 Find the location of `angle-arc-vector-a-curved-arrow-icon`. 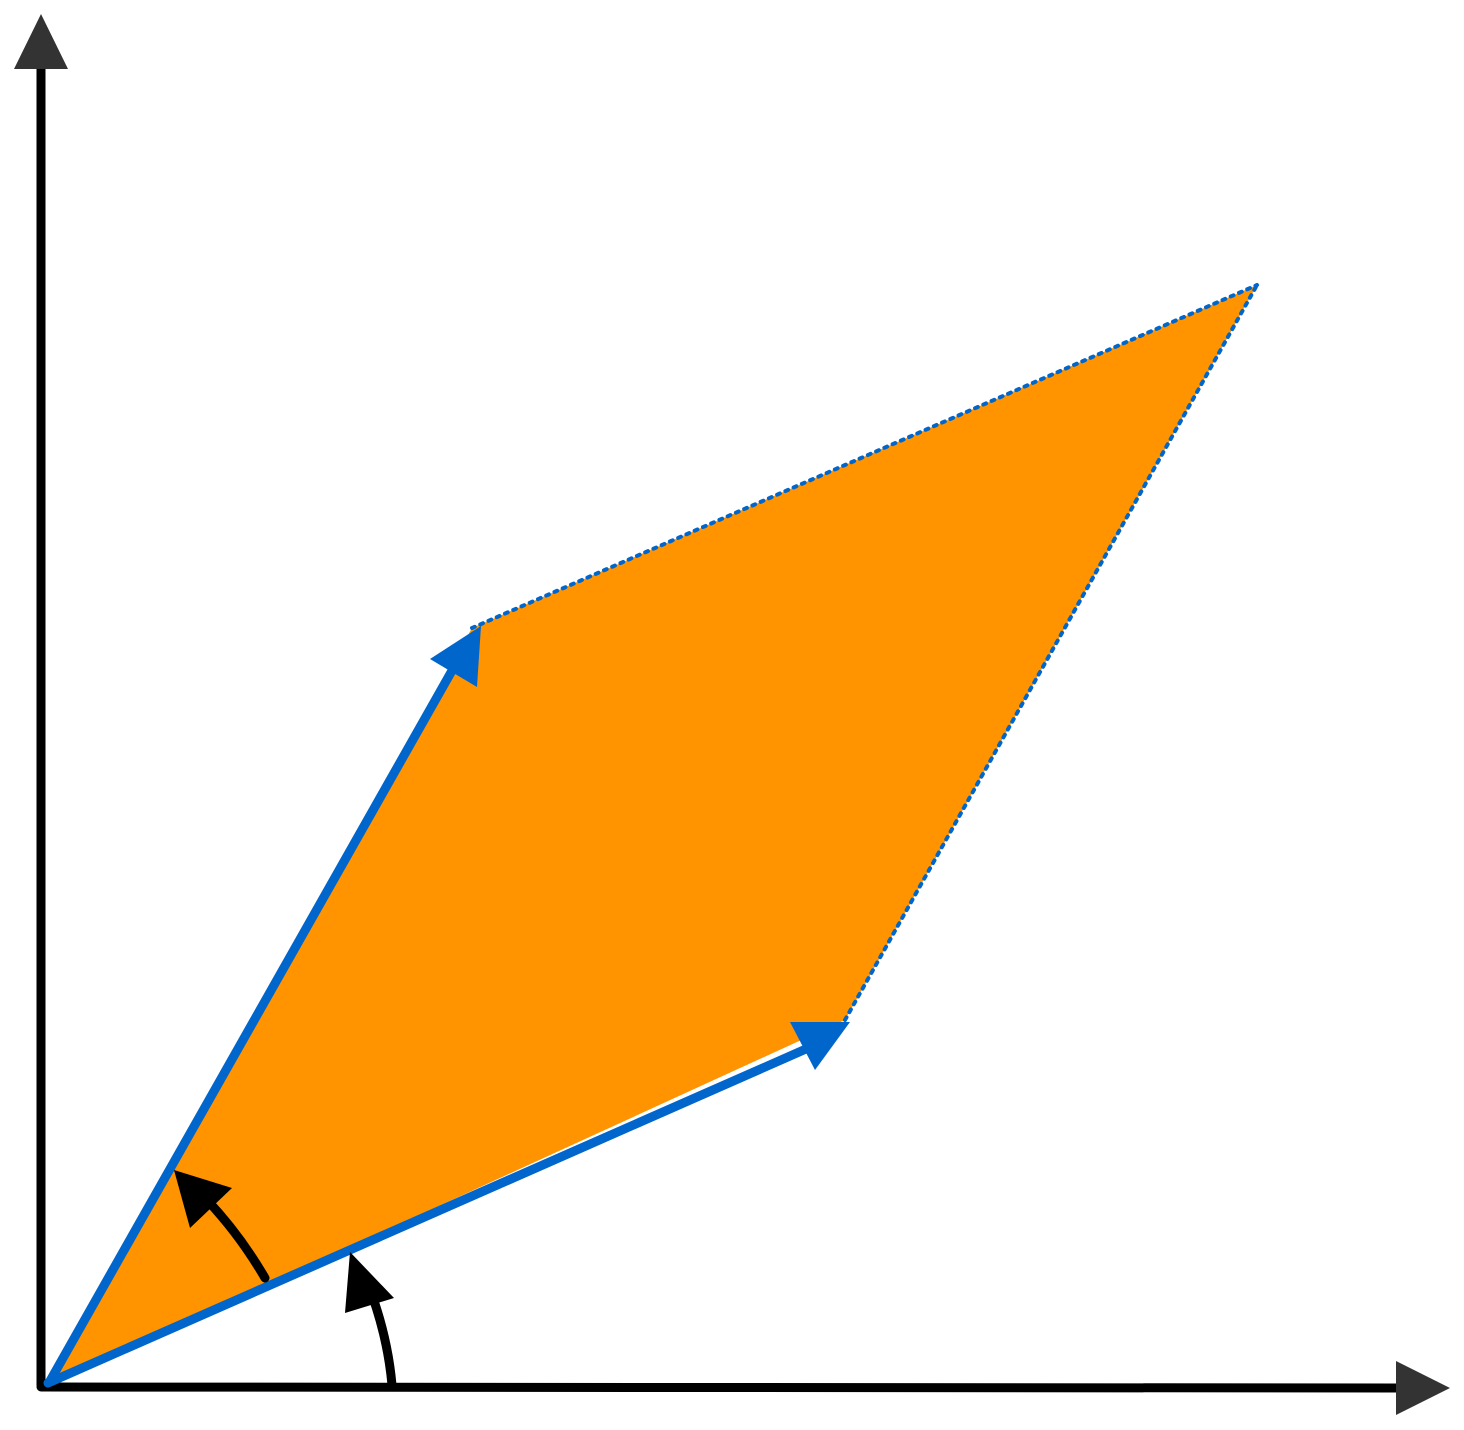

angle-arc-vector-a-curved-arrow-icon is located at coordinates (203, 1199).